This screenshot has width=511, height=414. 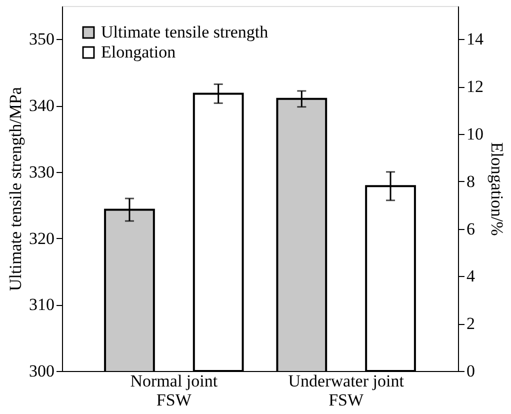 I want to click on y-tick-label: 300, so click(x=41, y=371).